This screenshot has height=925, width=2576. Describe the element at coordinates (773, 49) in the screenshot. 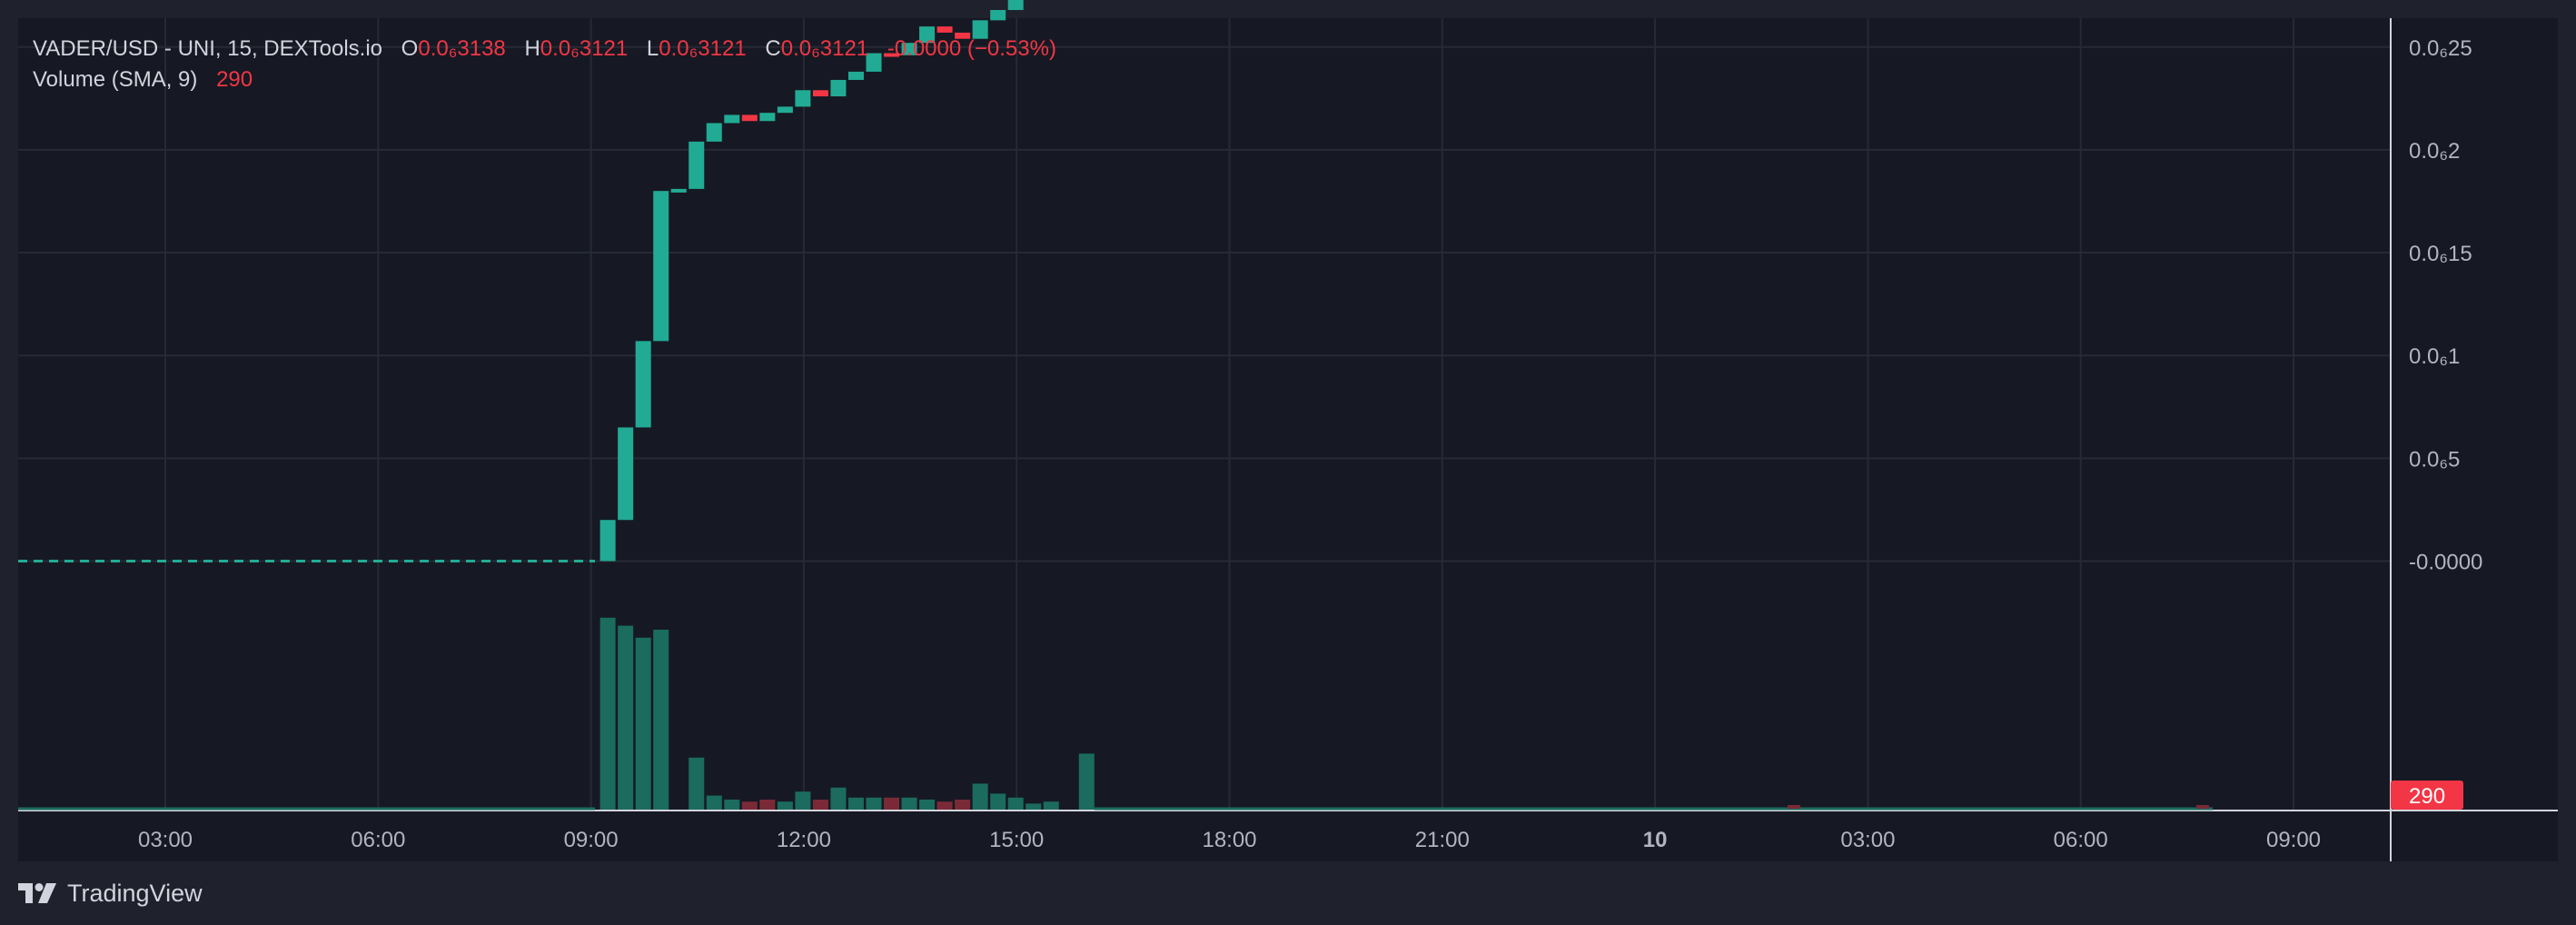

I see `close-label: C` at that location.